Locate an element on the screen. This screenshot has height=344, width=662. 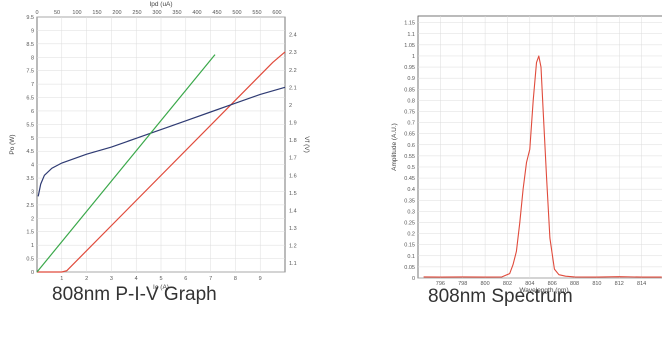
spectrum-y-tick-label: 1.15 is located at coordinates (409, 24).